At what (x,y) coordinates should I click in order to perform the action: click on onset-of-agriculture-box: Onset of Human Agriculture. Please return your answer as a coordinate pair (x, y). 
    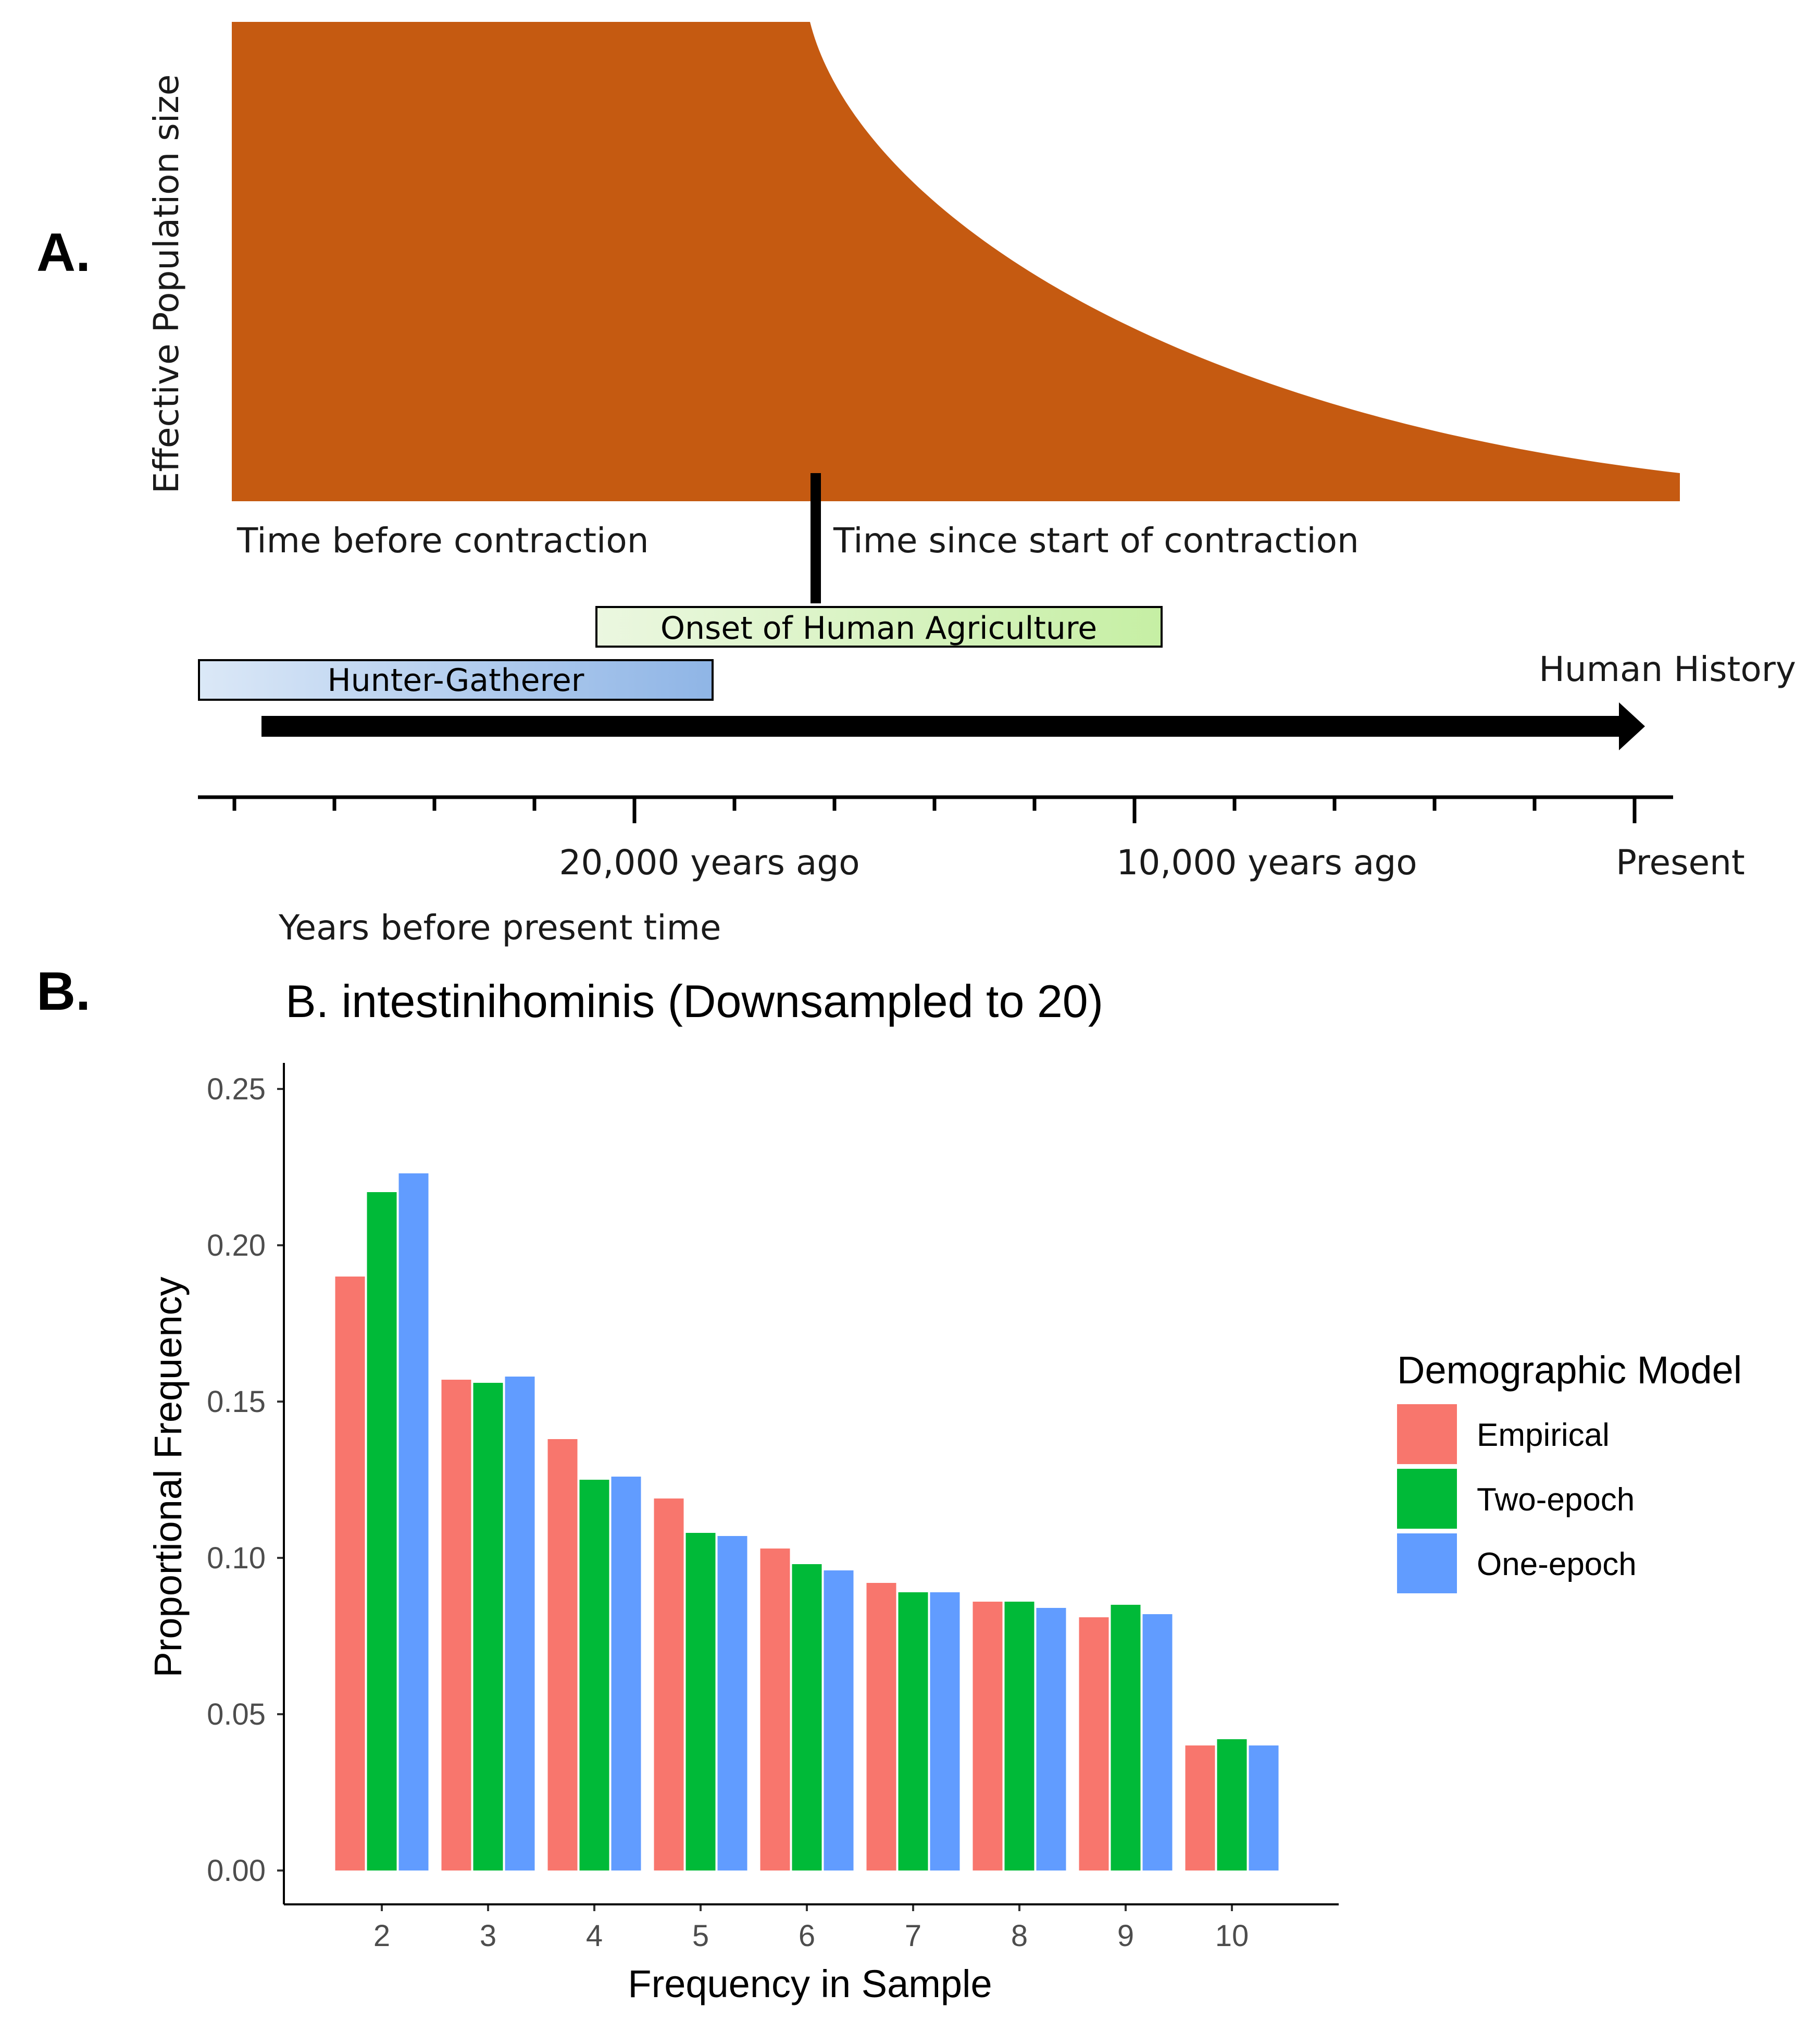
    Looking at the image, I should click on (879, 627).